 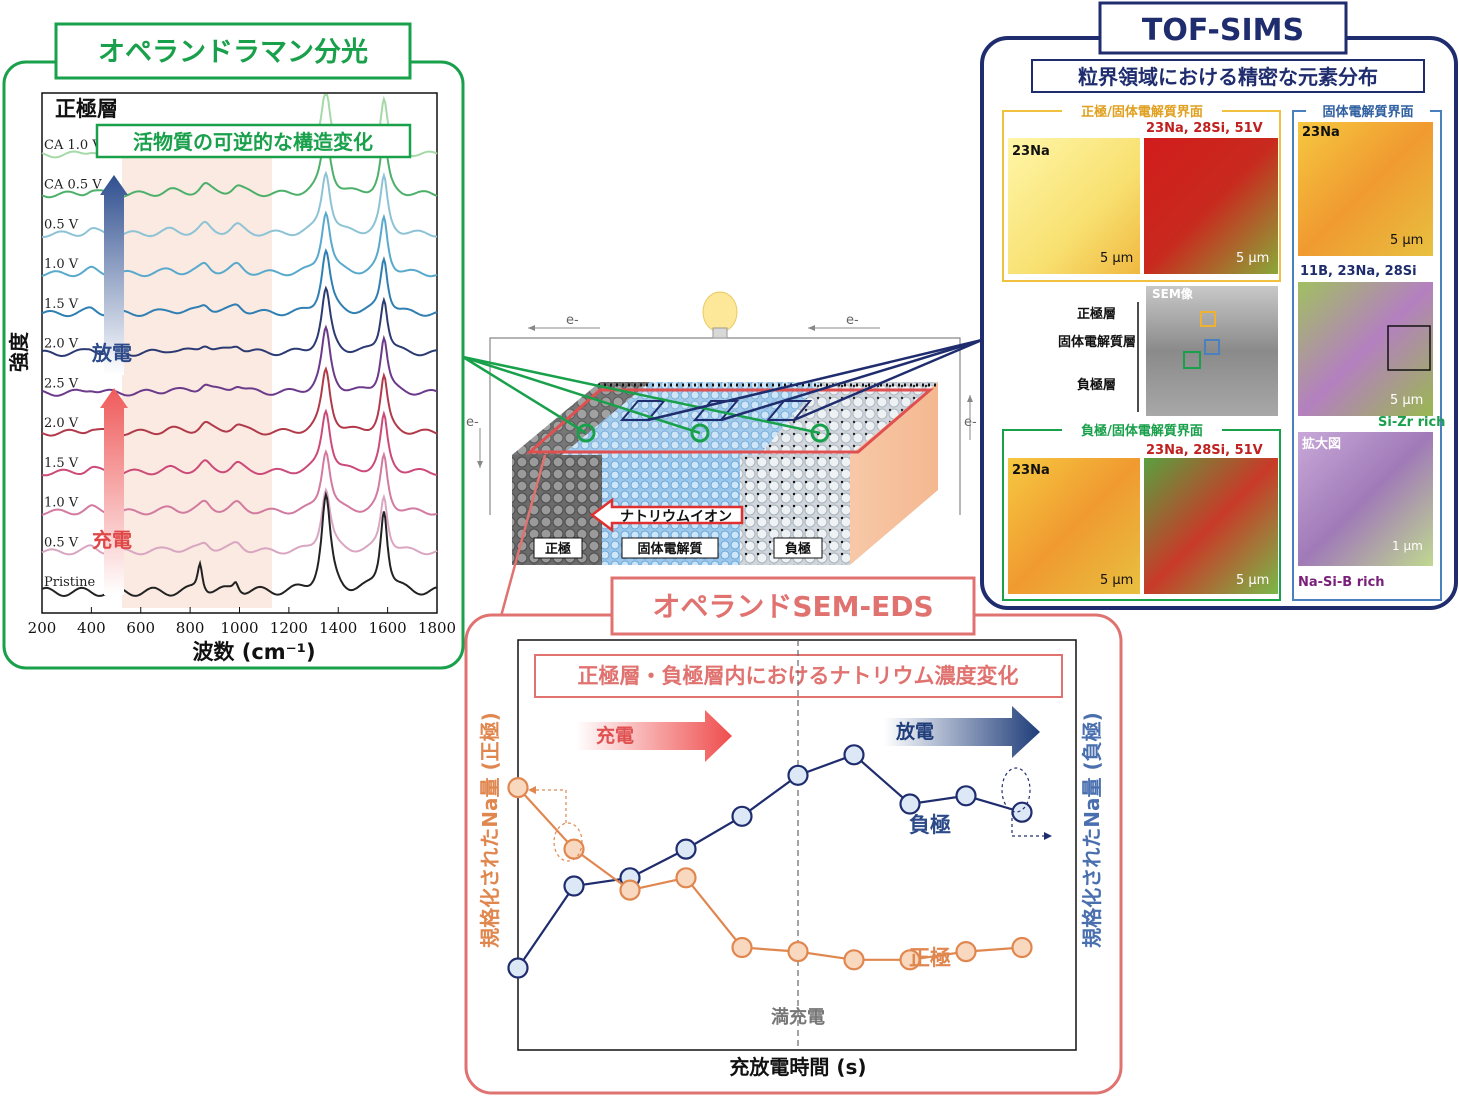 I want to click on sem-layer-electrolyte: 固体電解質層, so click(x=1097, y=342).